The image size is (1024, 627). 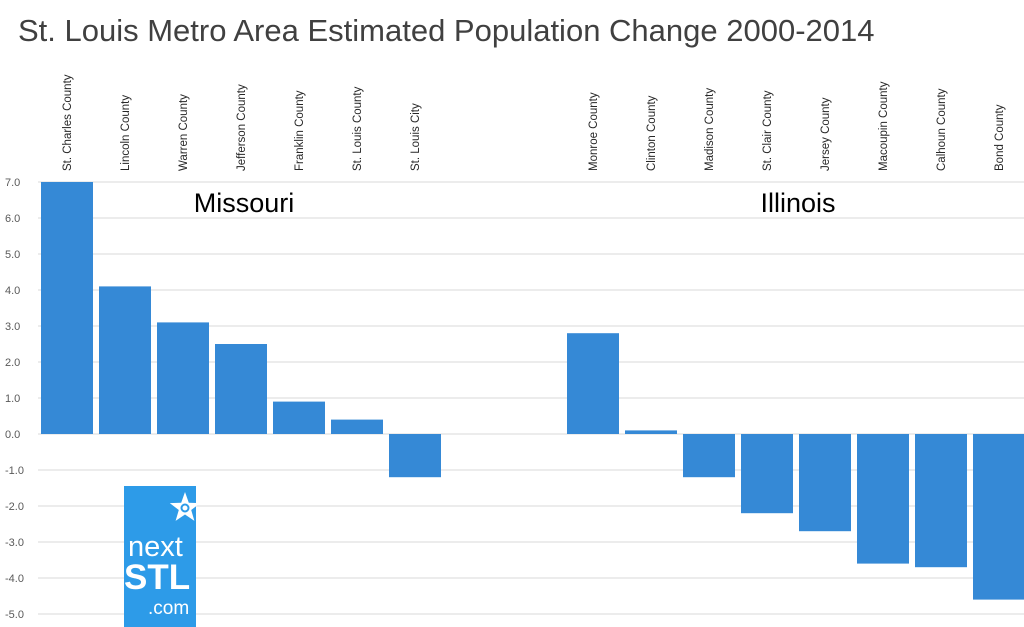 I want to click on logo-text-next: next, so click(x=155, y=547).